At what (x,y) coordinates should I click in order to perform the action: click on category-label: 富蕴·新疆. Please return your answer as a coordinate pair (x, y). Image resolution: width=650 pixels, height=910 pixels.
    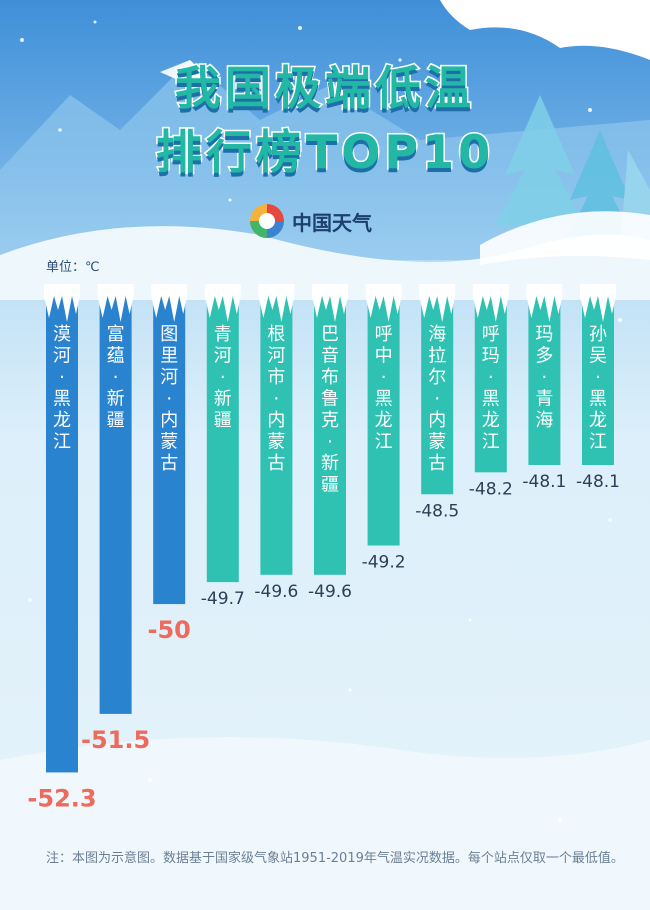
    Looking at the image, I should click on (116, 377).